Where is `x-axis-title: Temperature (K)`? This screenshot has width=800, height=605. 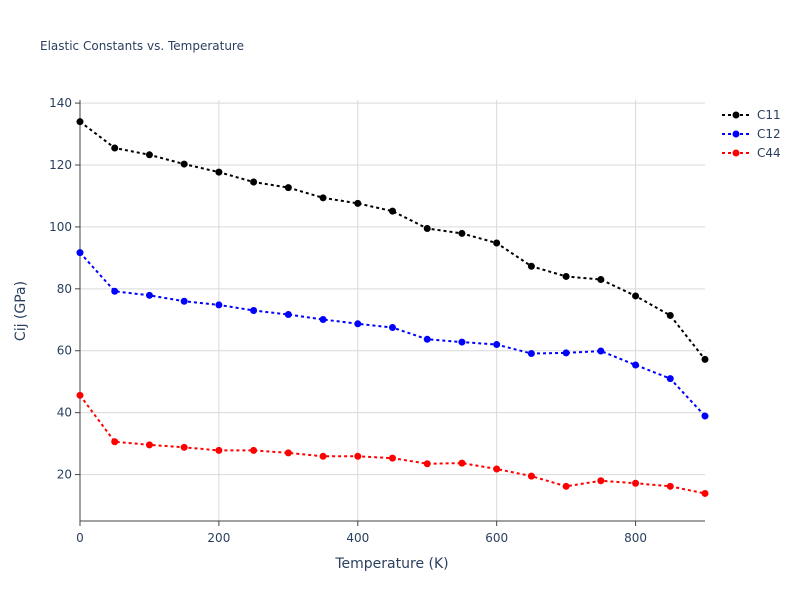
x-axis-title: Temperature (K) is located at coordinates (391, 564).